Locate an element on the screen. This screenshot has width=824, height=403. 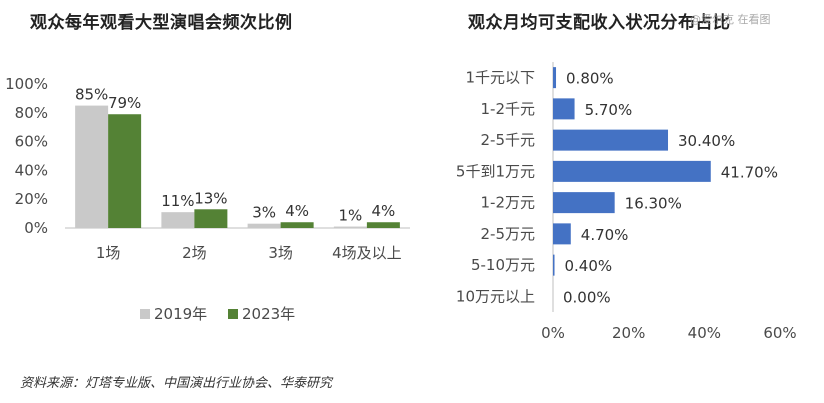
x-tick-label: 4场及以上 is located at coordinates (367, 253).